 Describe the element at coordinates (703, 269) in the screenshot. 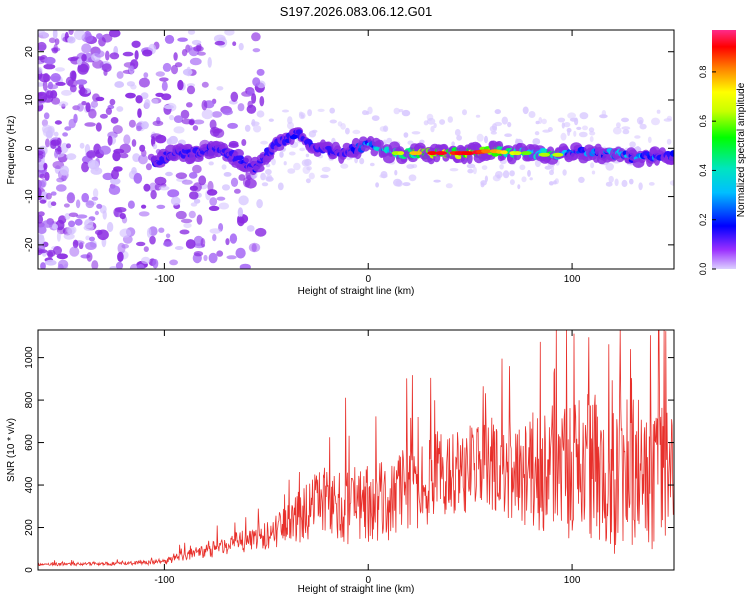

I see `colorbar-tick-label: 0.0` at that location.